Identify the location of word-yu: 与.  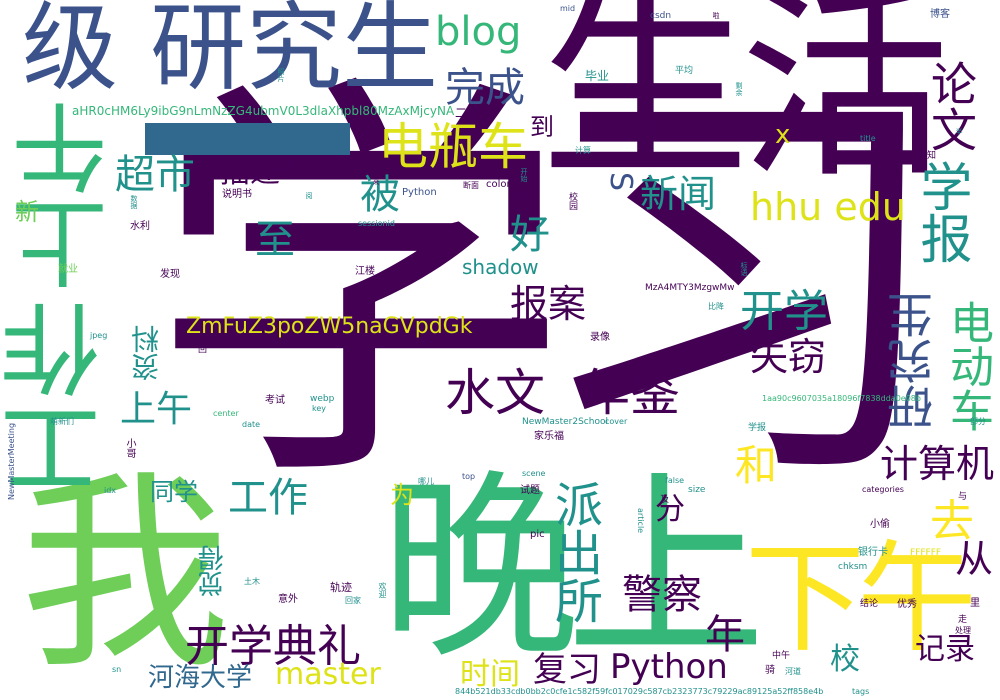
(963, 497).